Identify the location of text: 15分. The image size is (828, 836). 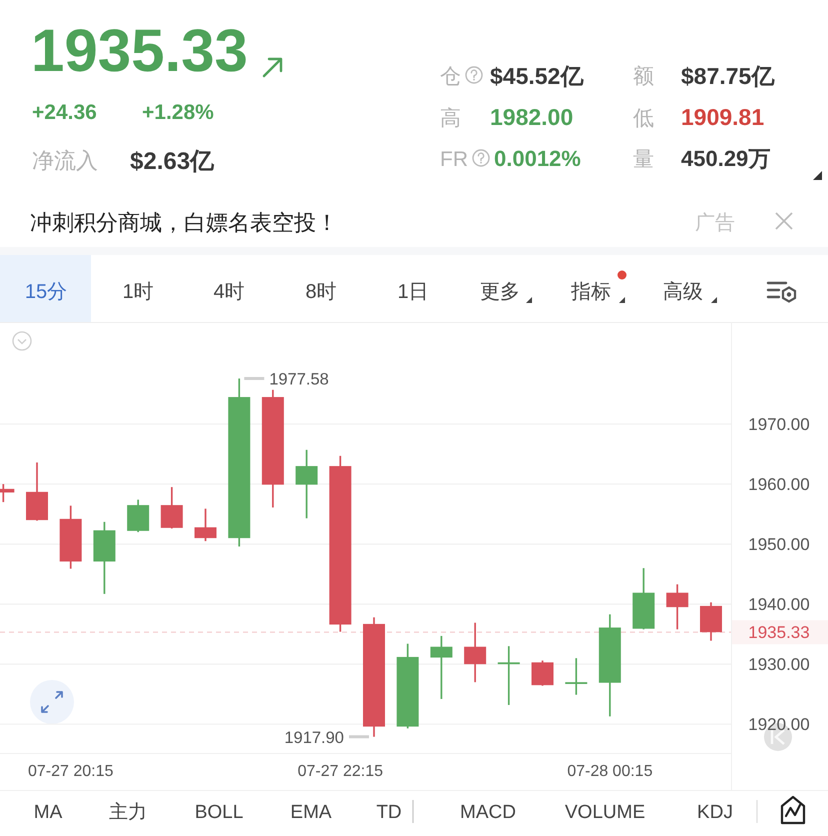
(46, 292).